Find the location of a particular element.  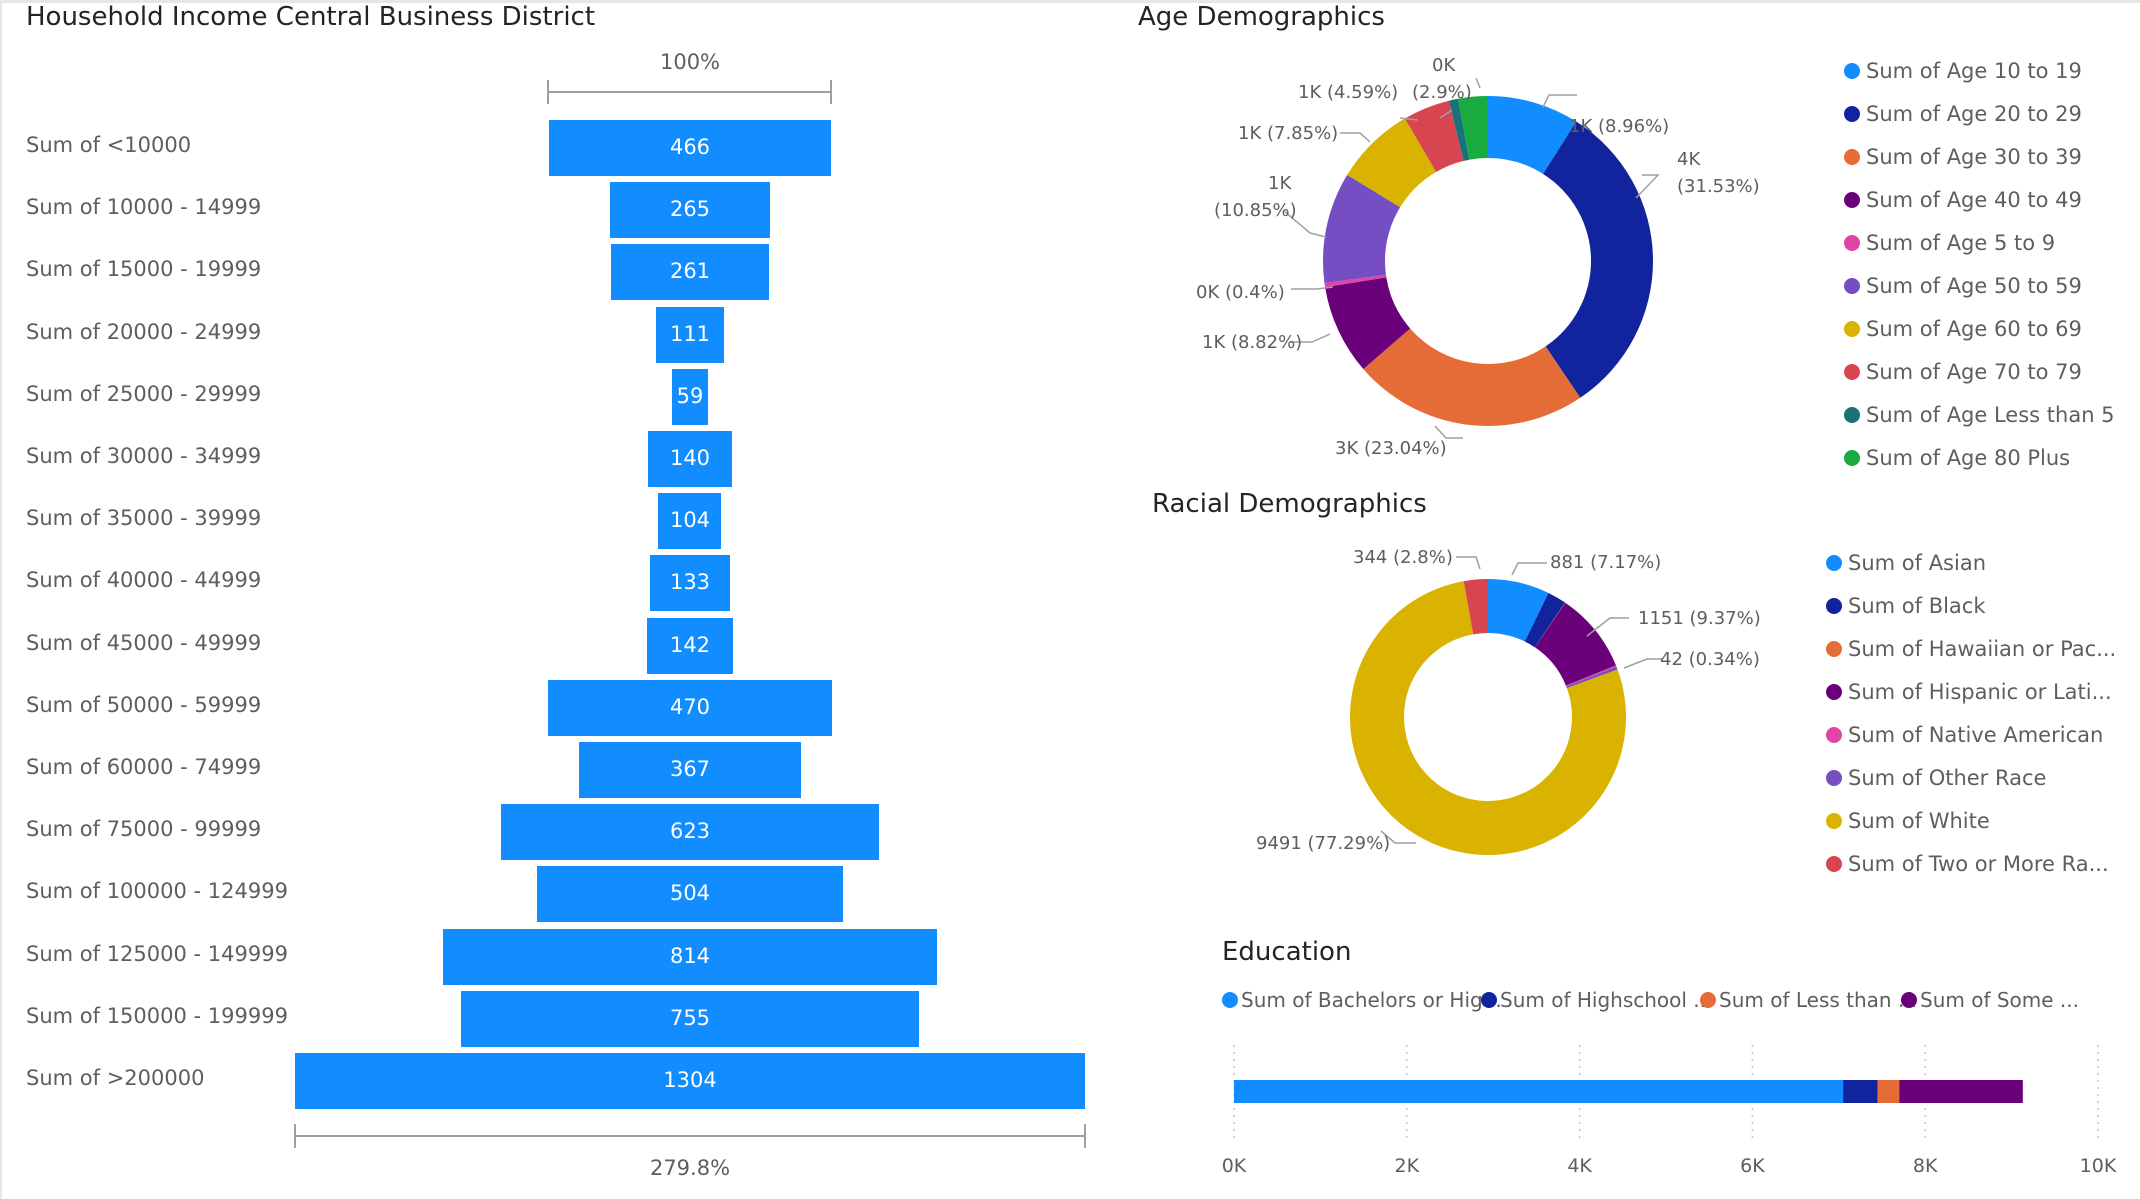

funnel-value-label: 623 is located at coordinates (690, 831).